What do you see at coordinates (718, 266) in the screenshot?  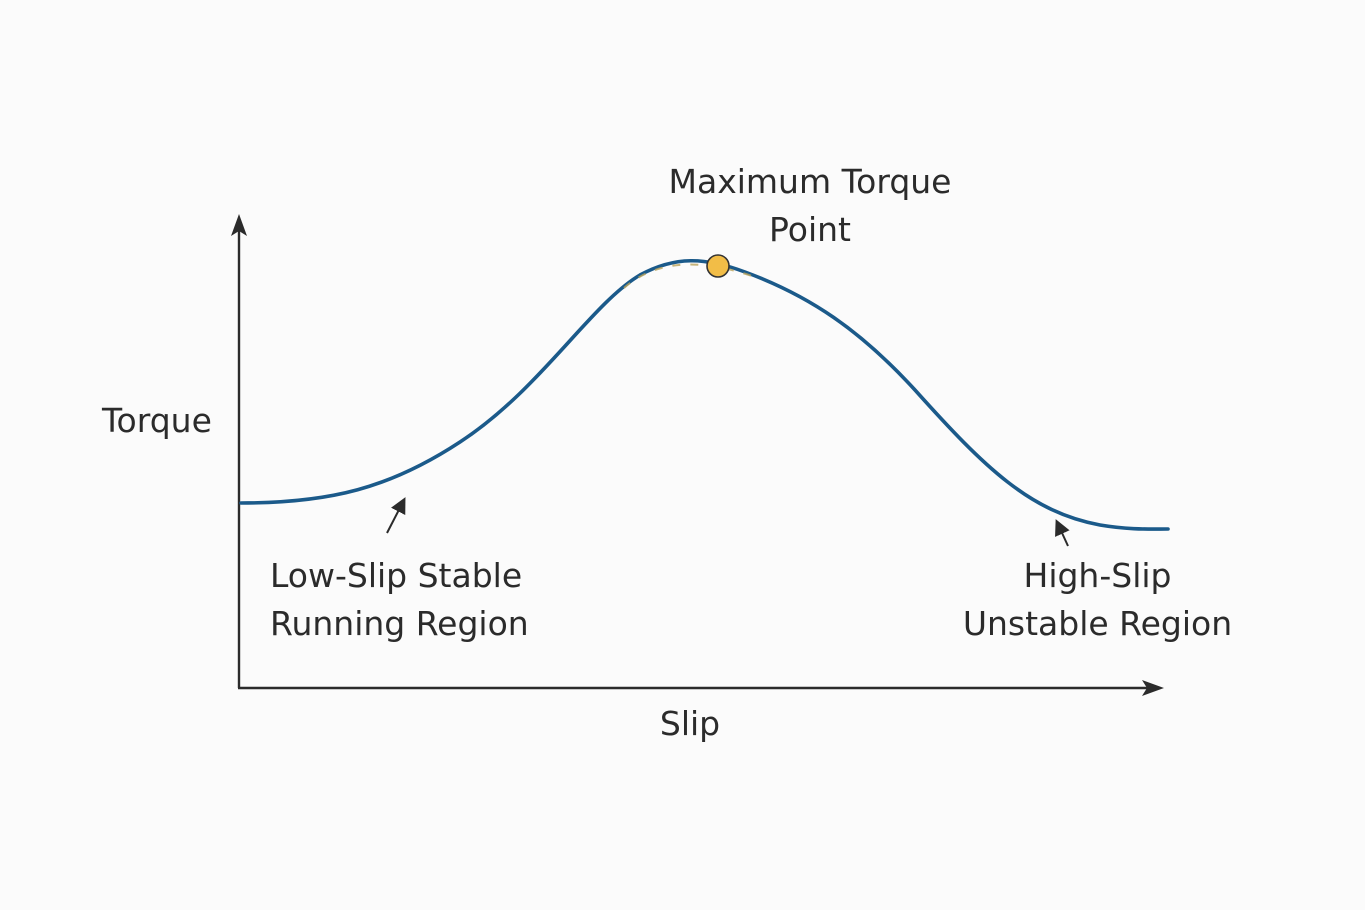 I see `maximum-torque-marker` at bounding box center [718, 266].